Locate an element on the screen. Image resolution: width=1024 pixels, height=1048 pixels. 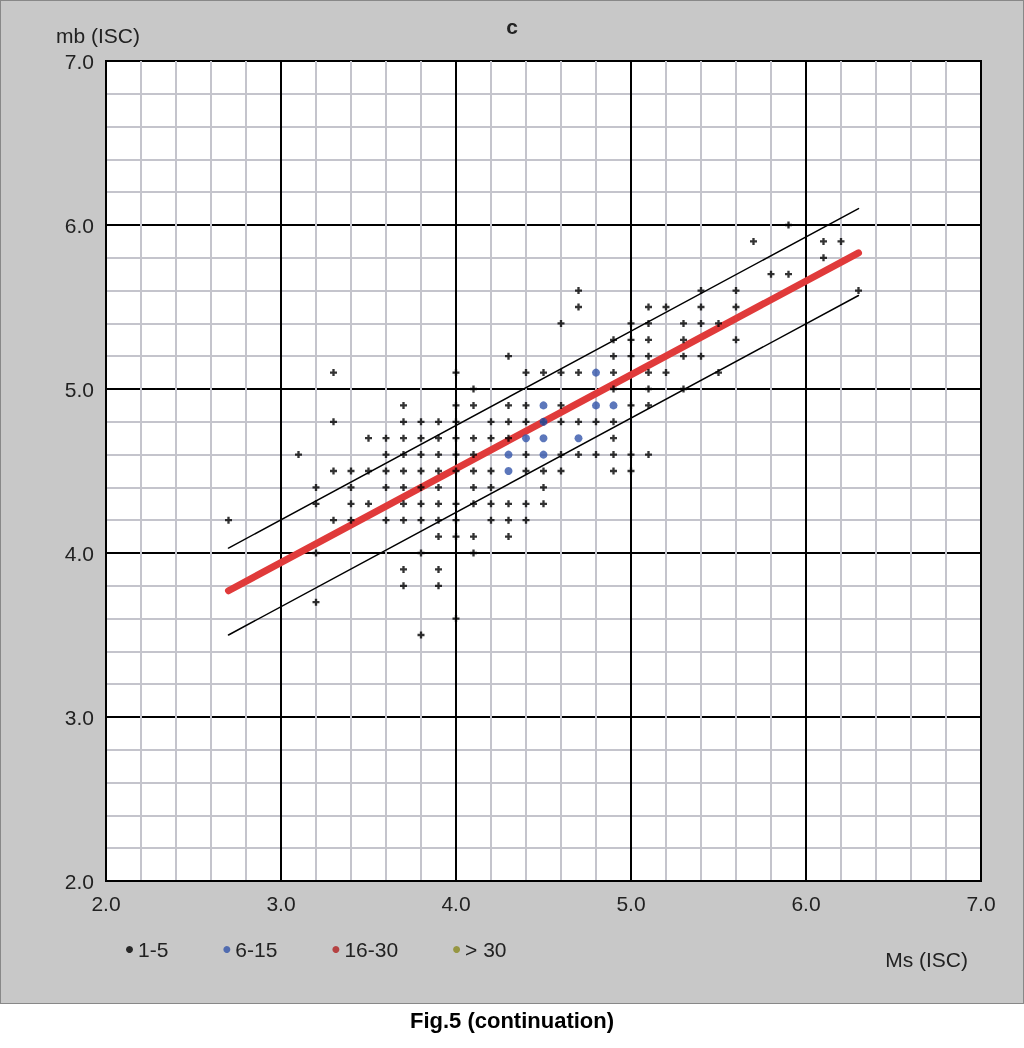
x-tick-label: 2.0 is located at coordinates (106, 903).